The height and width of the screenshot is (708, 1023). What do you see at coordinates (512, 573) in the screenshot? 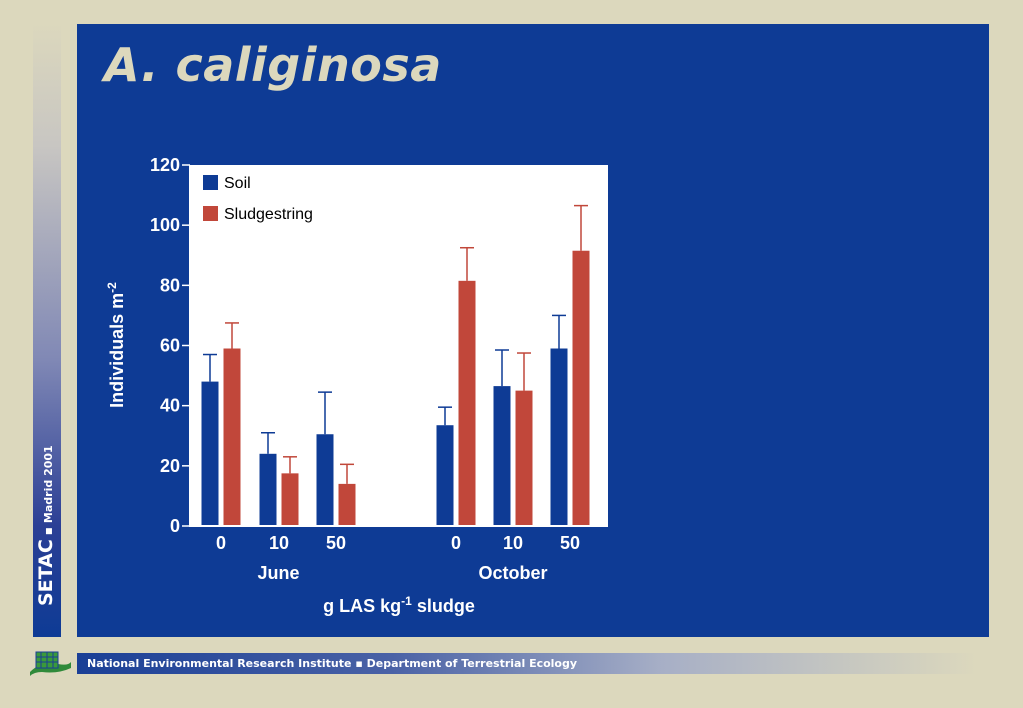
I see `group-label-october: October` at bounding box center [512, 573].